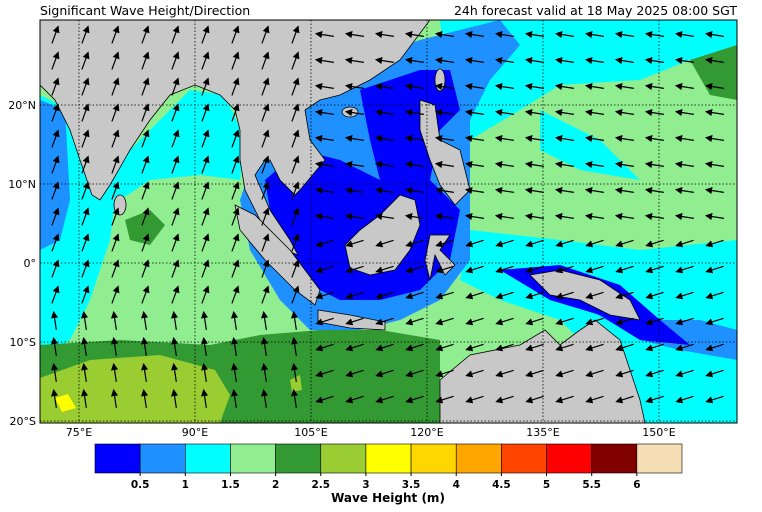 Image resolution: width=762 pixels, height=512 pixels. Describe the element at coordinates (445, 152) in the screenshot. I see `land-philippines` at that location.